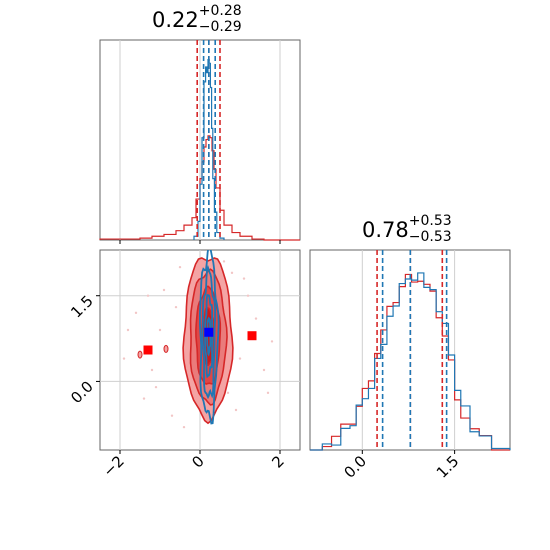 The height and width of the screenshot is (550, 550). I want to click on x-tick-label: 0.0, so click(356, 467).